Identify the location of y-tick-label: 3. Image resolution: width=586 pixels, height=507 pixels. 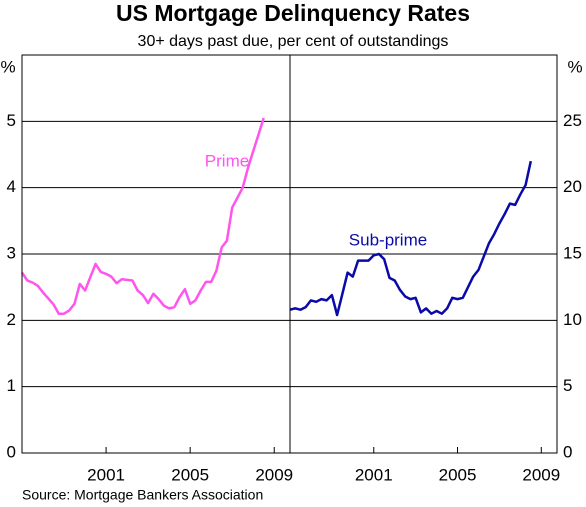
(11, 252).